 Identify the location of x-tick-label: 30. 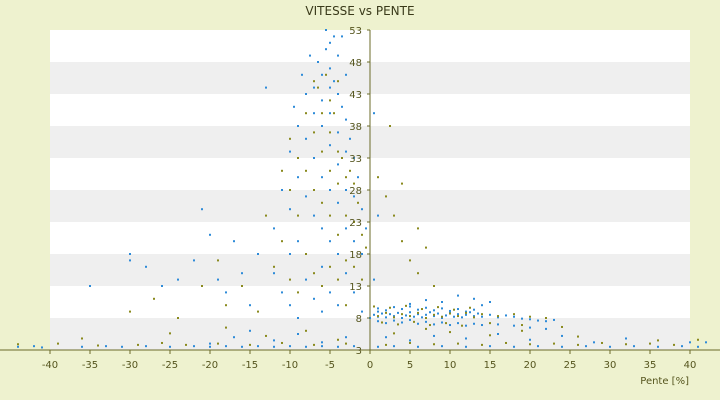
(610, 365).